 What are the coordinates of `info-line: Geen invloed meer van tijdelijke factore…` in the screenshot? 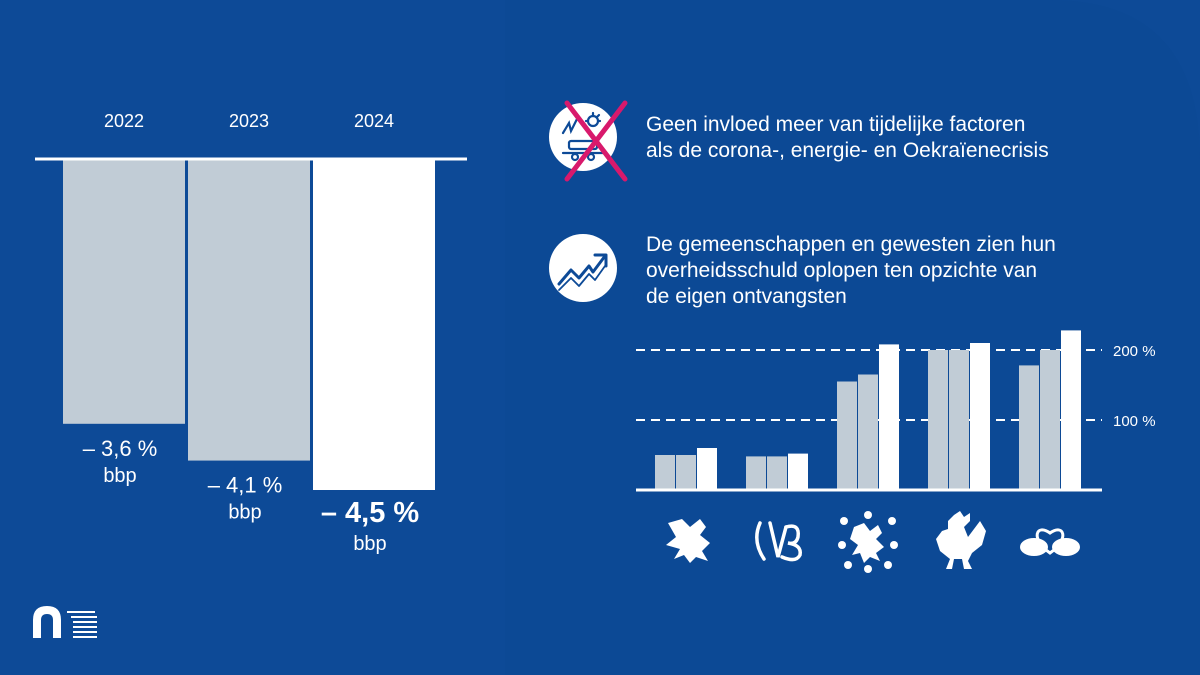 It's located at (836, 124).